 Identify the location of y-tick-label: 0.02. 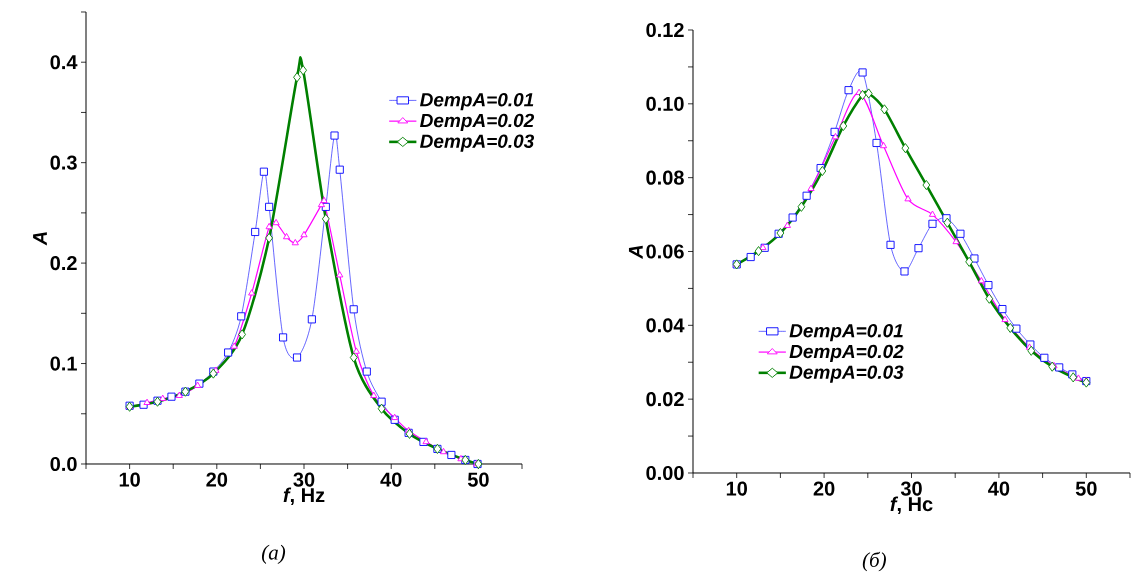
(665, 399).